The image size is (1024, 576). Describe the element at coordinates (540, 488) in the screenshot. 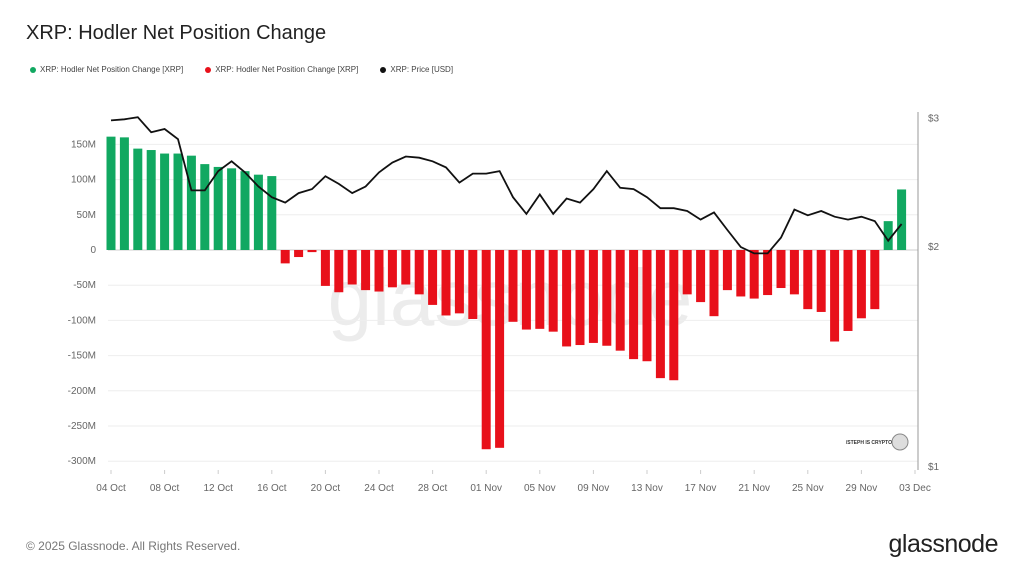

I see `x-tick-label: 05 Nov` at that location.